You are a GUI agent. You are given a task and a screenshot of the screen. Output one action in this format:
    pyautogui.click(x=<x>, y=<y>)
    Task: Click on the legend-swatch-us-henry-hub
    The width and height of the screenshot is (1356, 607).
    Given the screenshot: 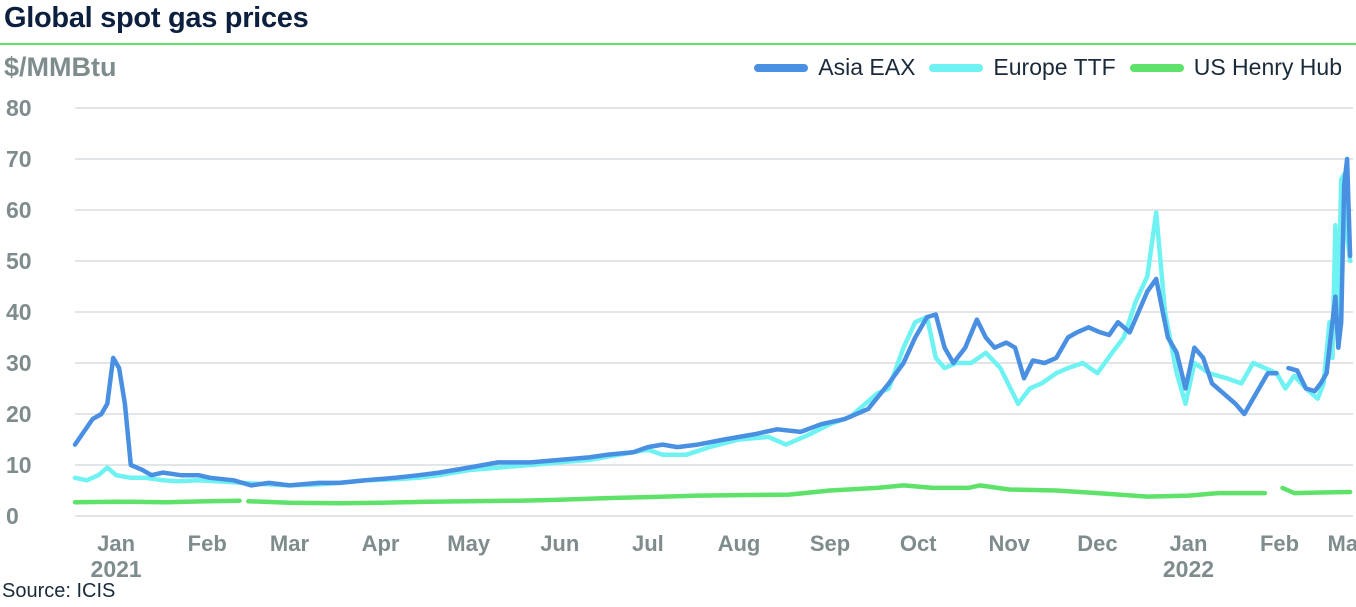 What is the action you would take?
    pyautogui.click(x=1156, y=67)
    